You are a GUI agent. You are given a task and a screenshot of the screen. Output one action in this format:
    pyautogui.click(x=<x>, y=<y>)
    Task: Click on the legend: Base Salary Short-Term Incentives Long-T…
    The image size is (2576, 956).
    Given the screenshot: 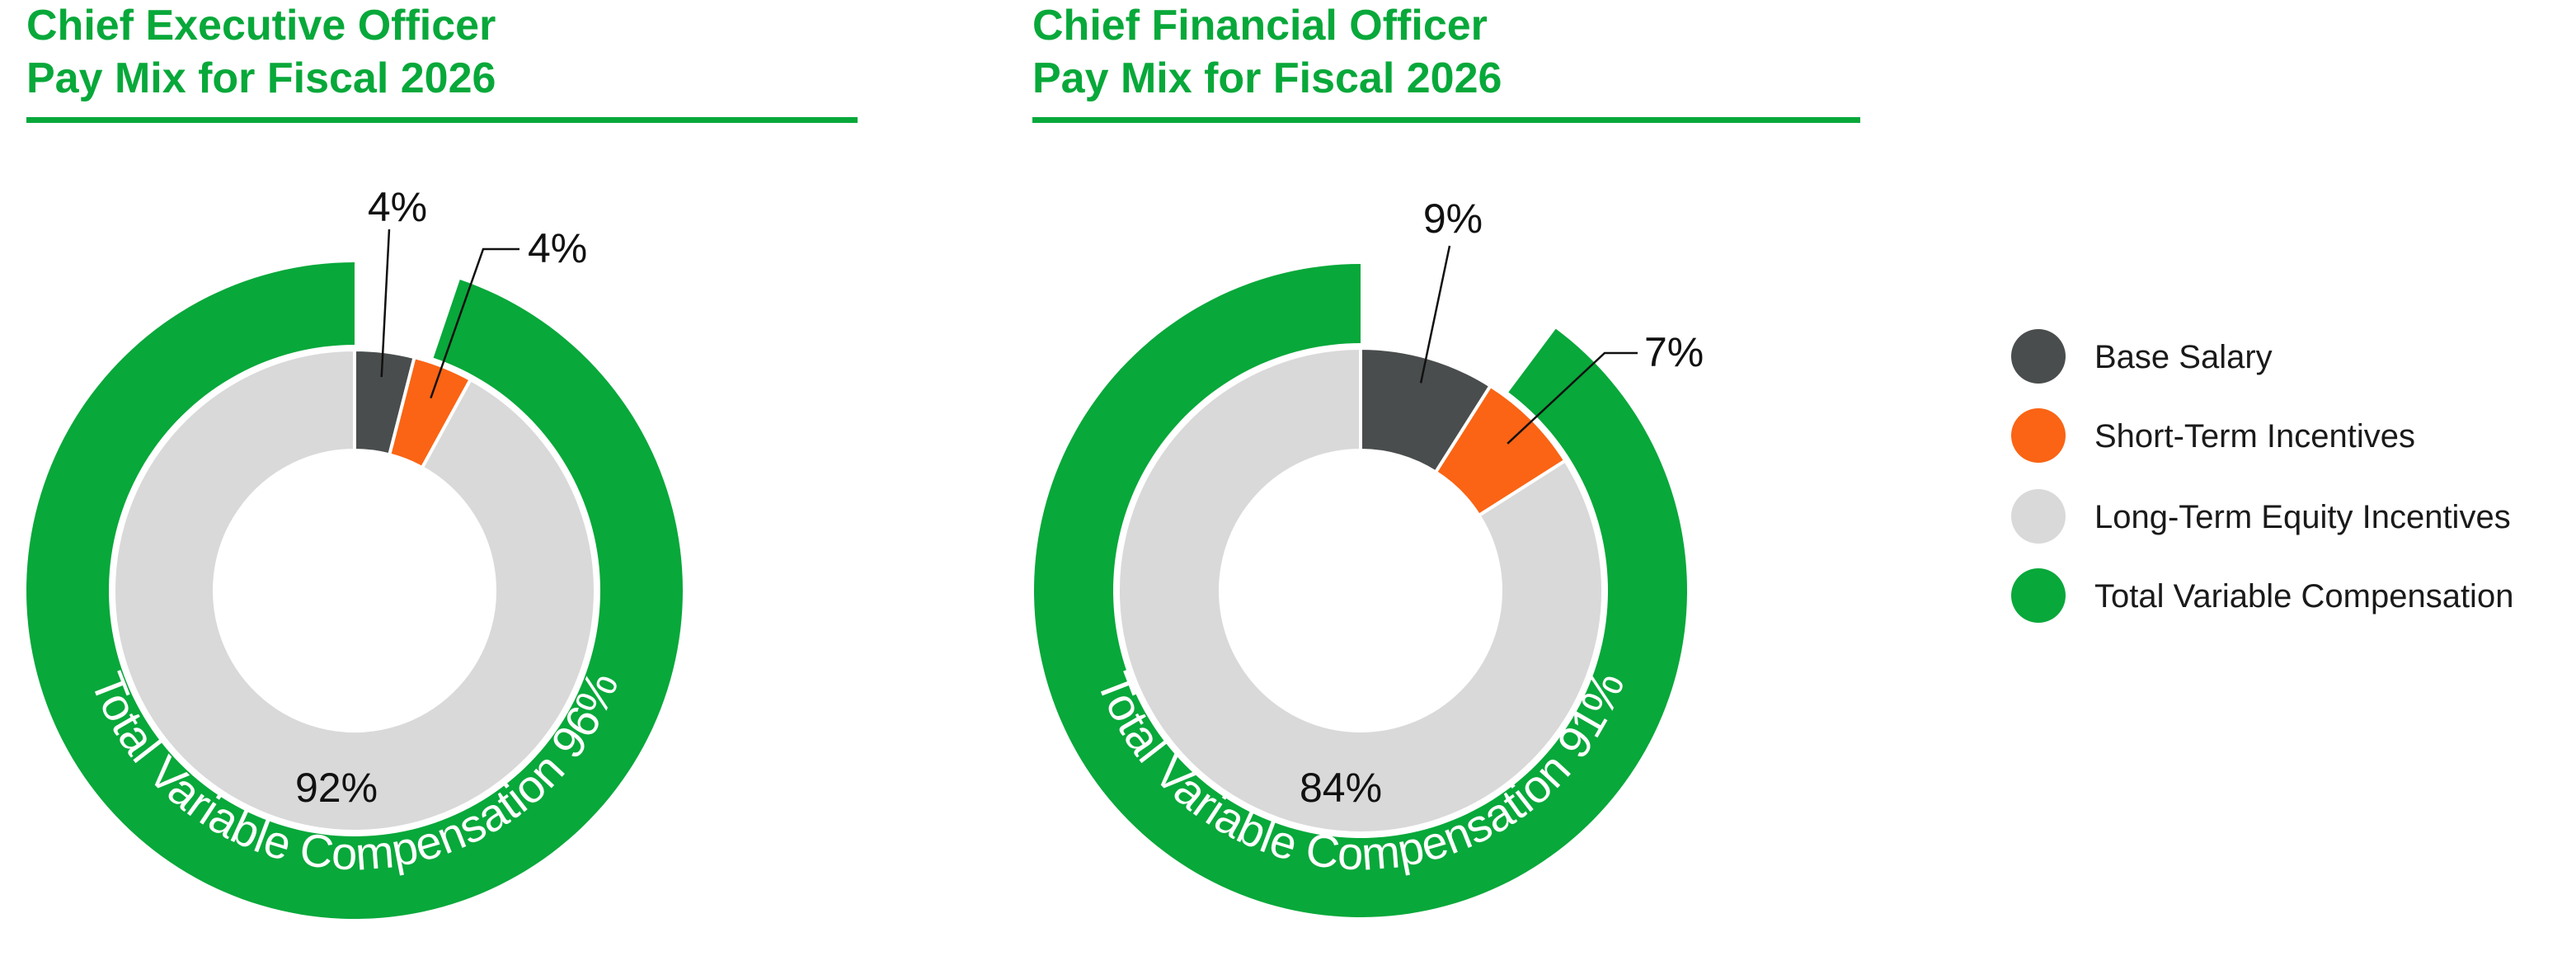 What is the action you would take?
    pyautogui.click(x=2262, y=476)
    